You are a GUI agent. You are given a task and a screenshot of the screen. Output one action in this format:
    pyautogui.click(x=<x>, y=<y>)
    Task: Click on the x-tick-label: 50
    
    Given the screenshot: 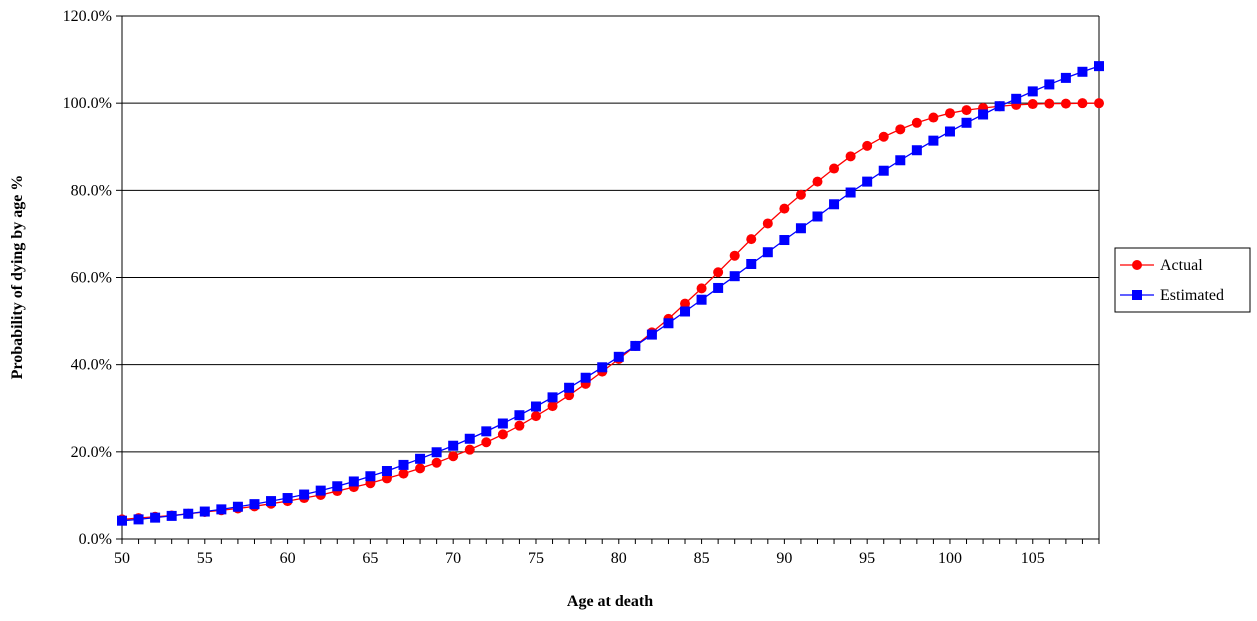 What is the action you would take?
    pyautogui.click(x=122, y=558)
    